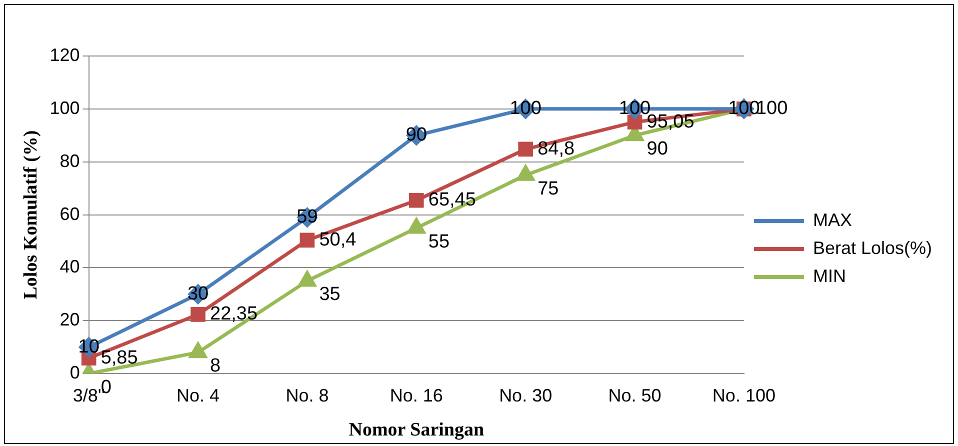 The height and width of the screenshot is (446, 958). Describe the element at coordinates (31, 215) in the screenshot. I see `y-axis-title: Lolos Komulatif (%)` at that location.